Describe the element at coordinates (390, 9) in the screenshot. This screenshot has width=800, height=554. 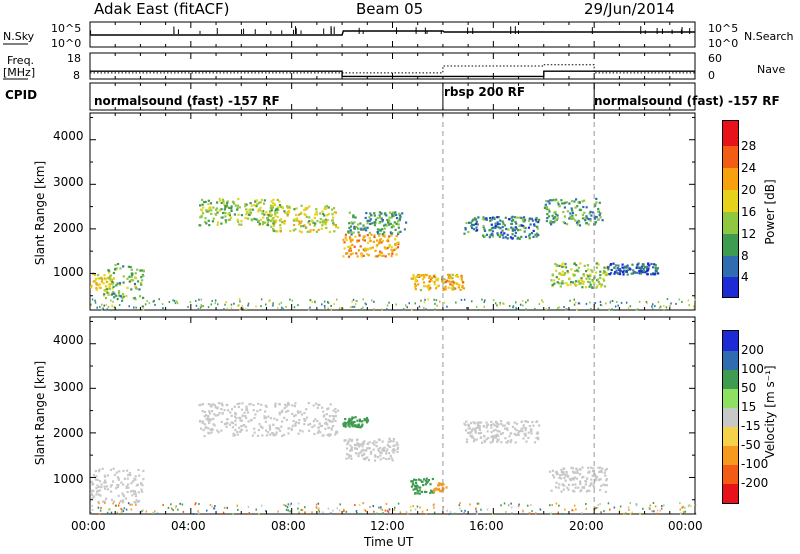
I see `beam-title: Beam 05` at that location.